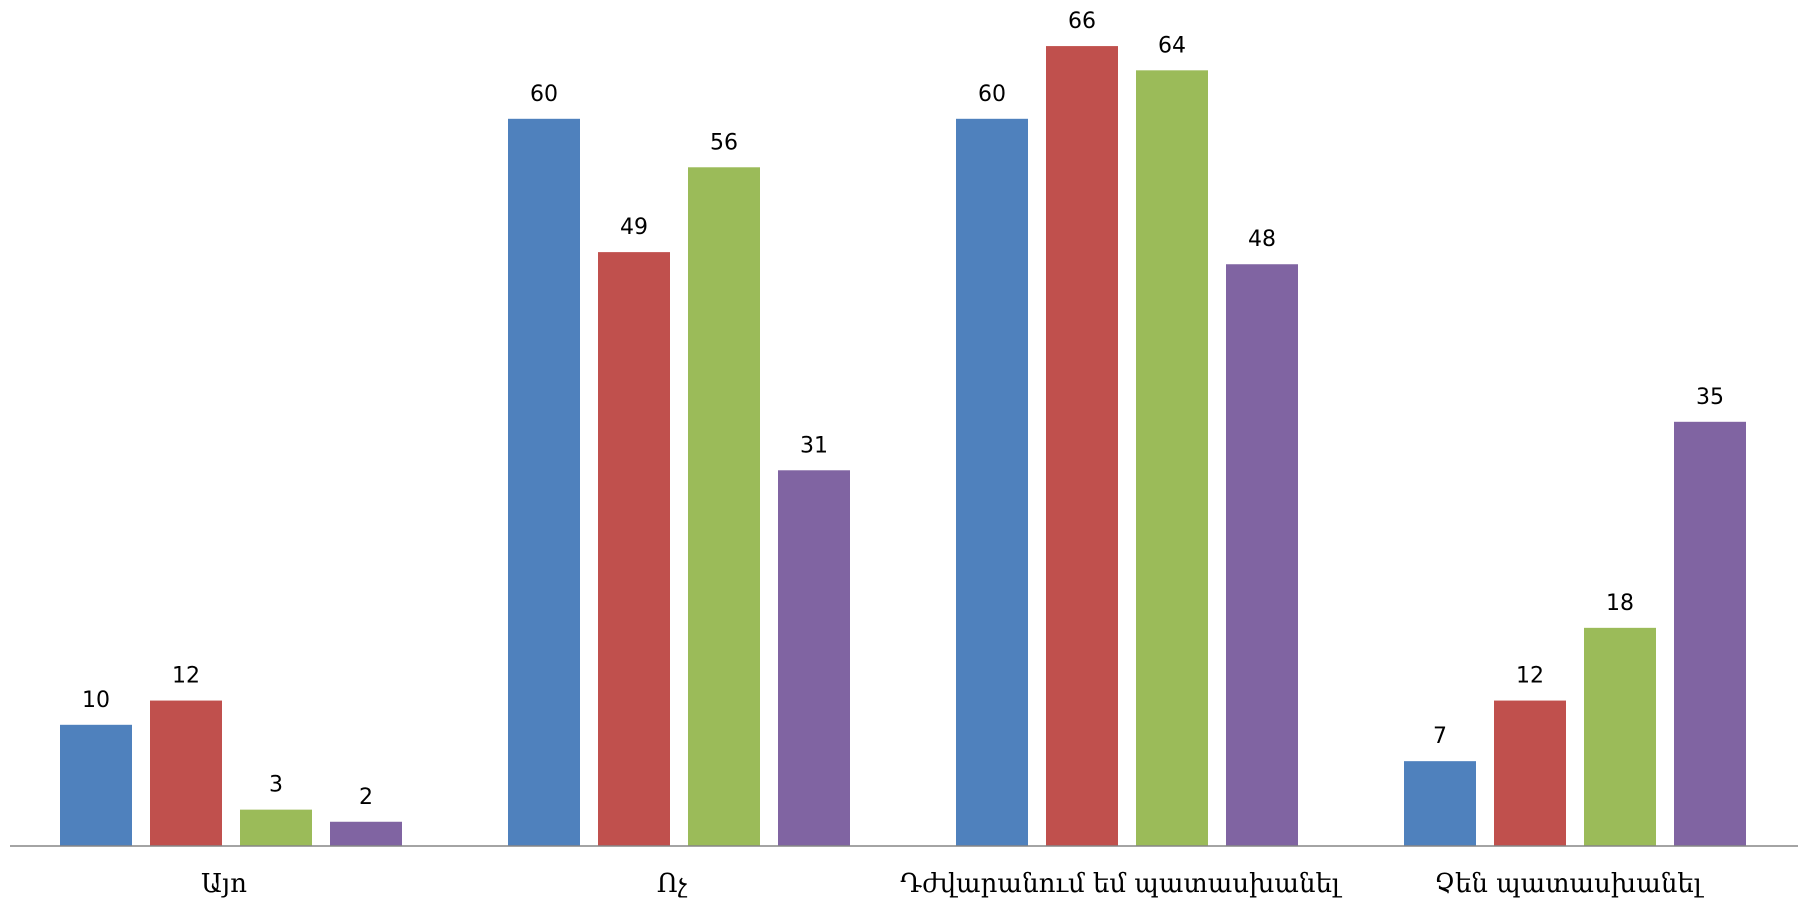  What do you see at coordinates (276, 785) in the screenshot?
I see `data-label-0-2: 3` at bounding box center [276, 785].